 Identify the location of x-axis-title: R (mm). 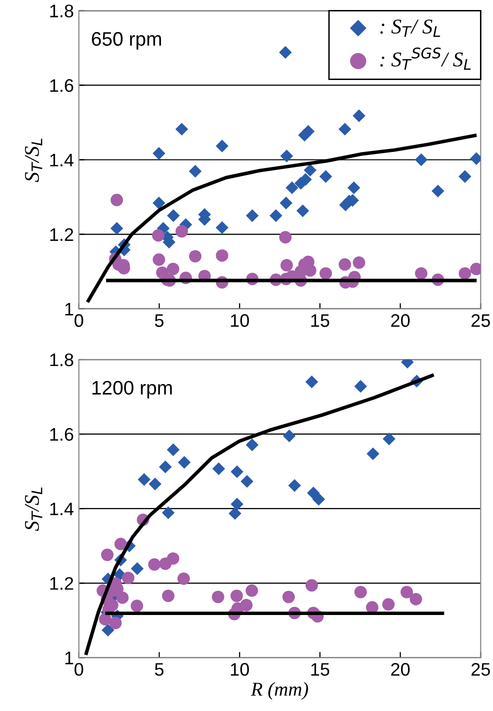
(279, 691).